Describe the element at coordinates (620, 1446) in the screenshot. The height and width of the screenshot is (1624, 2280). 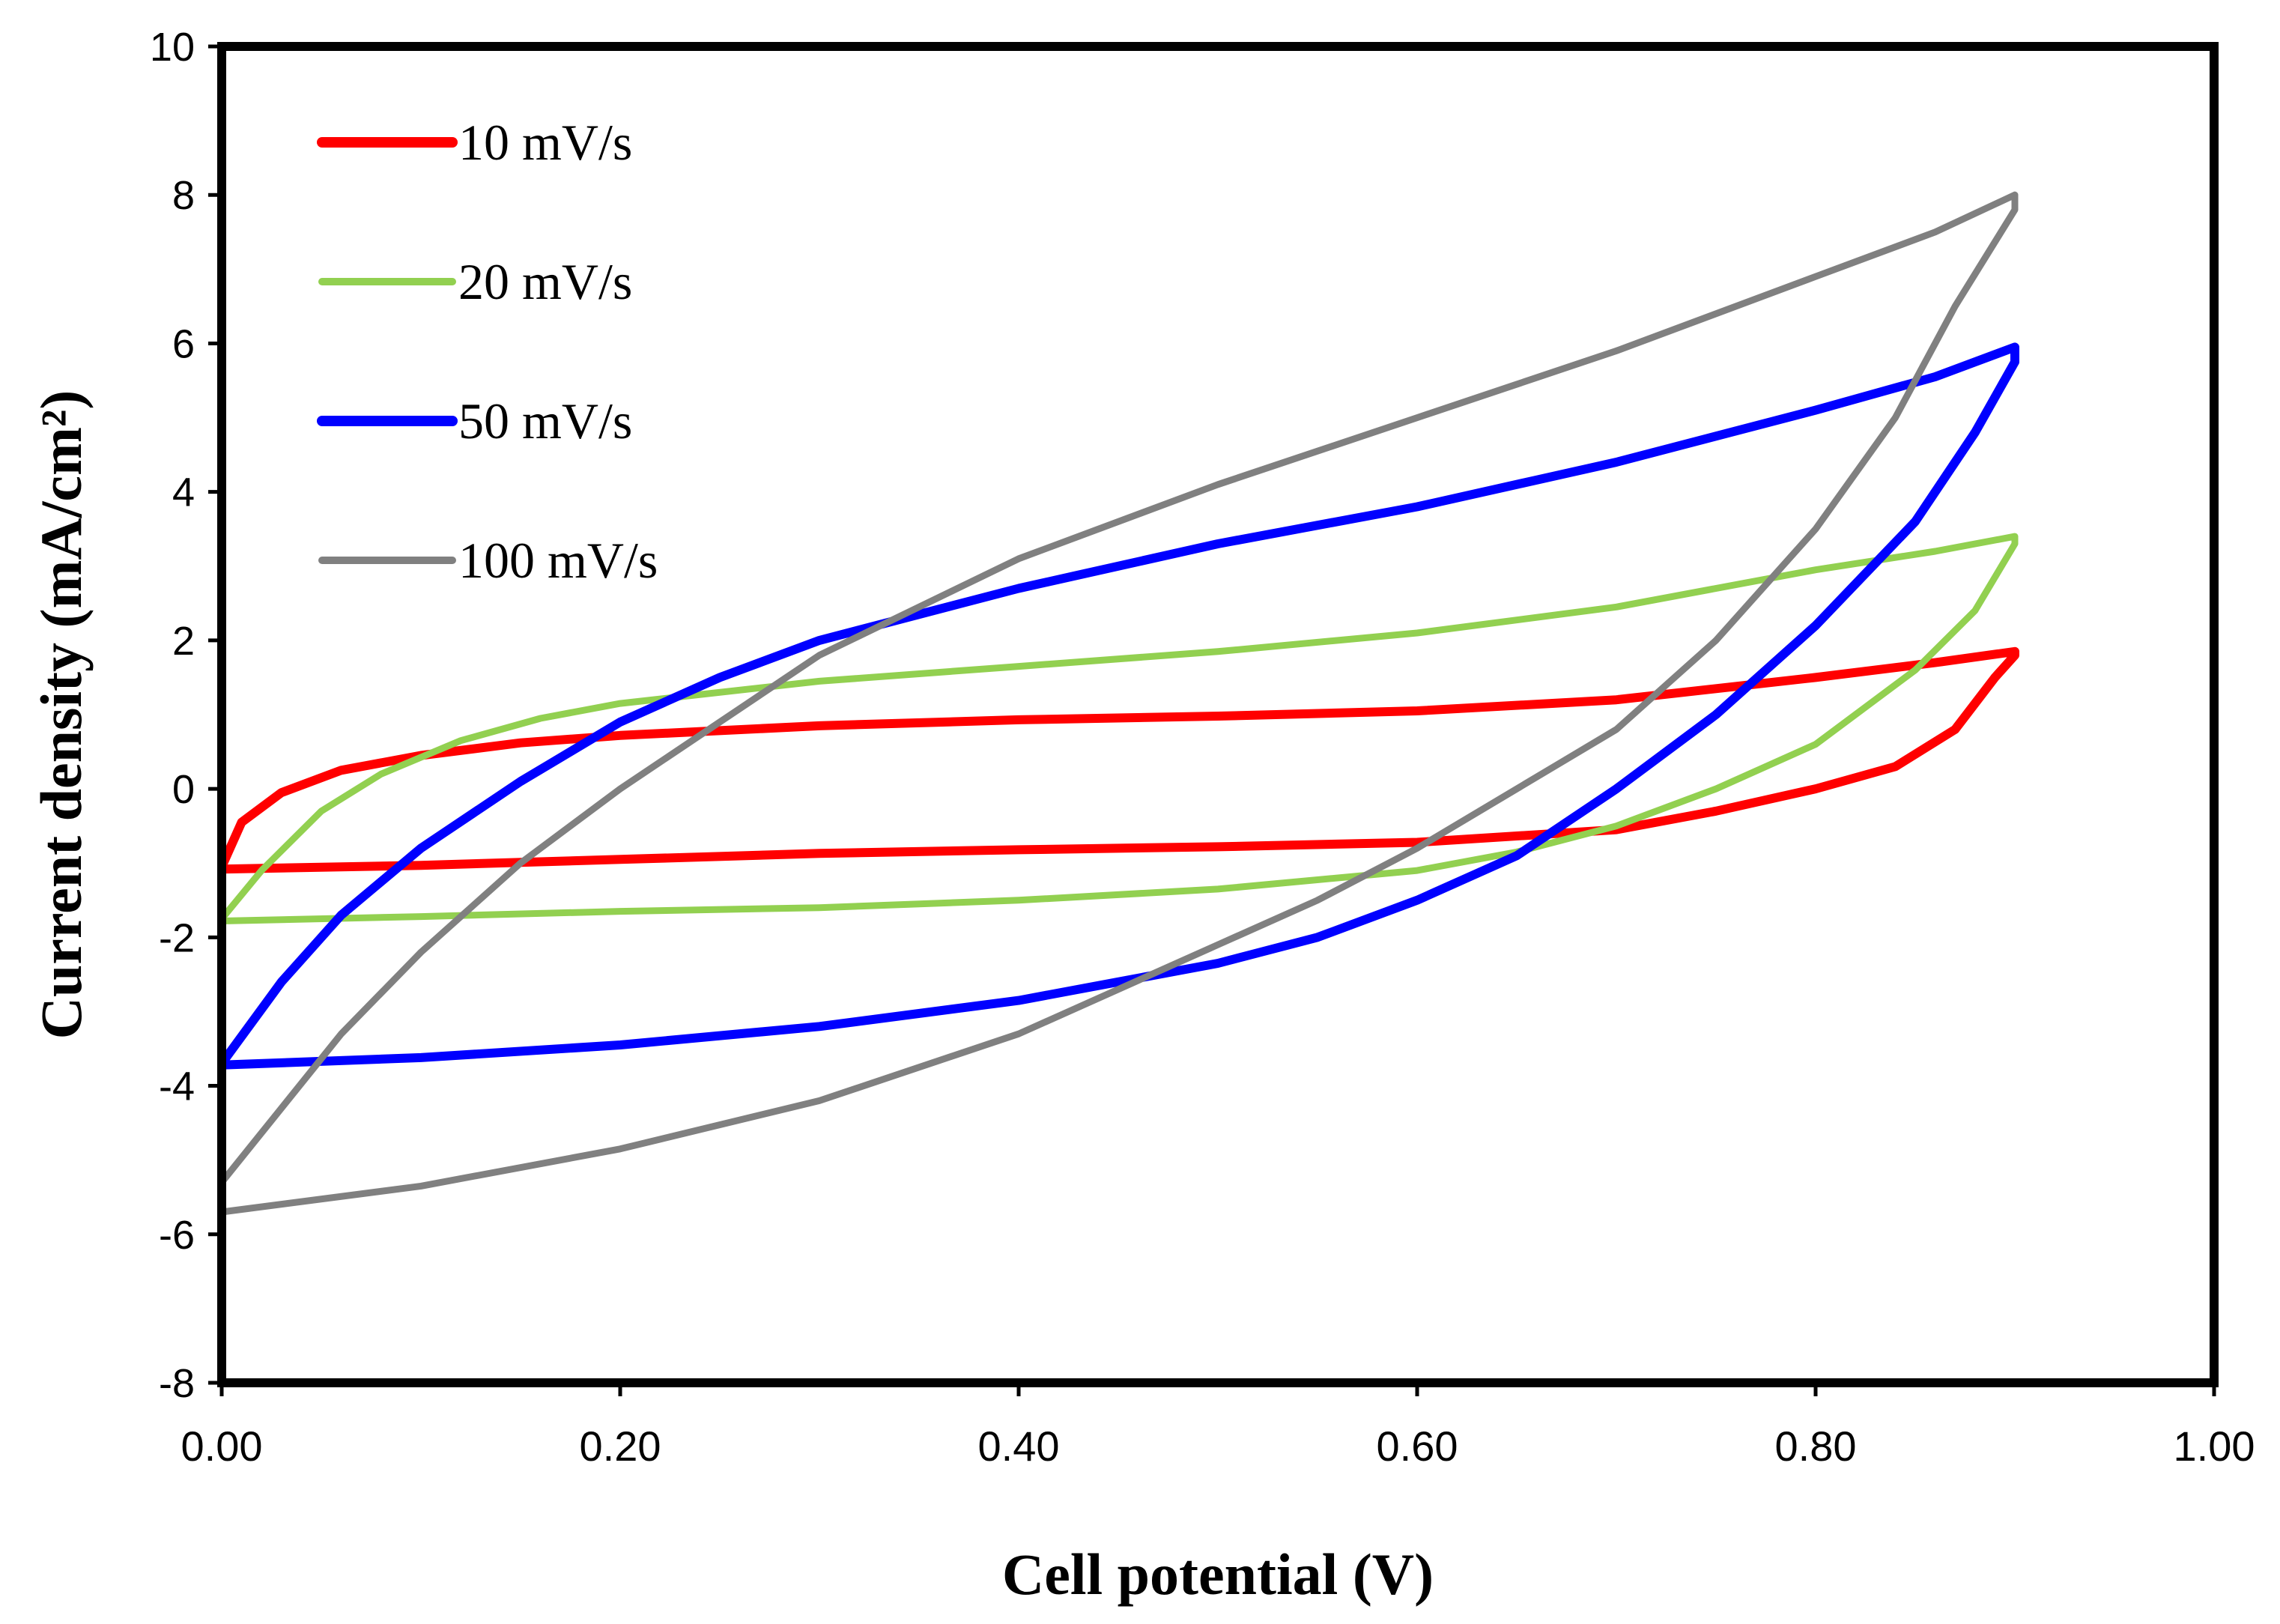
I see `x-tick-label: 0.20` at that location.